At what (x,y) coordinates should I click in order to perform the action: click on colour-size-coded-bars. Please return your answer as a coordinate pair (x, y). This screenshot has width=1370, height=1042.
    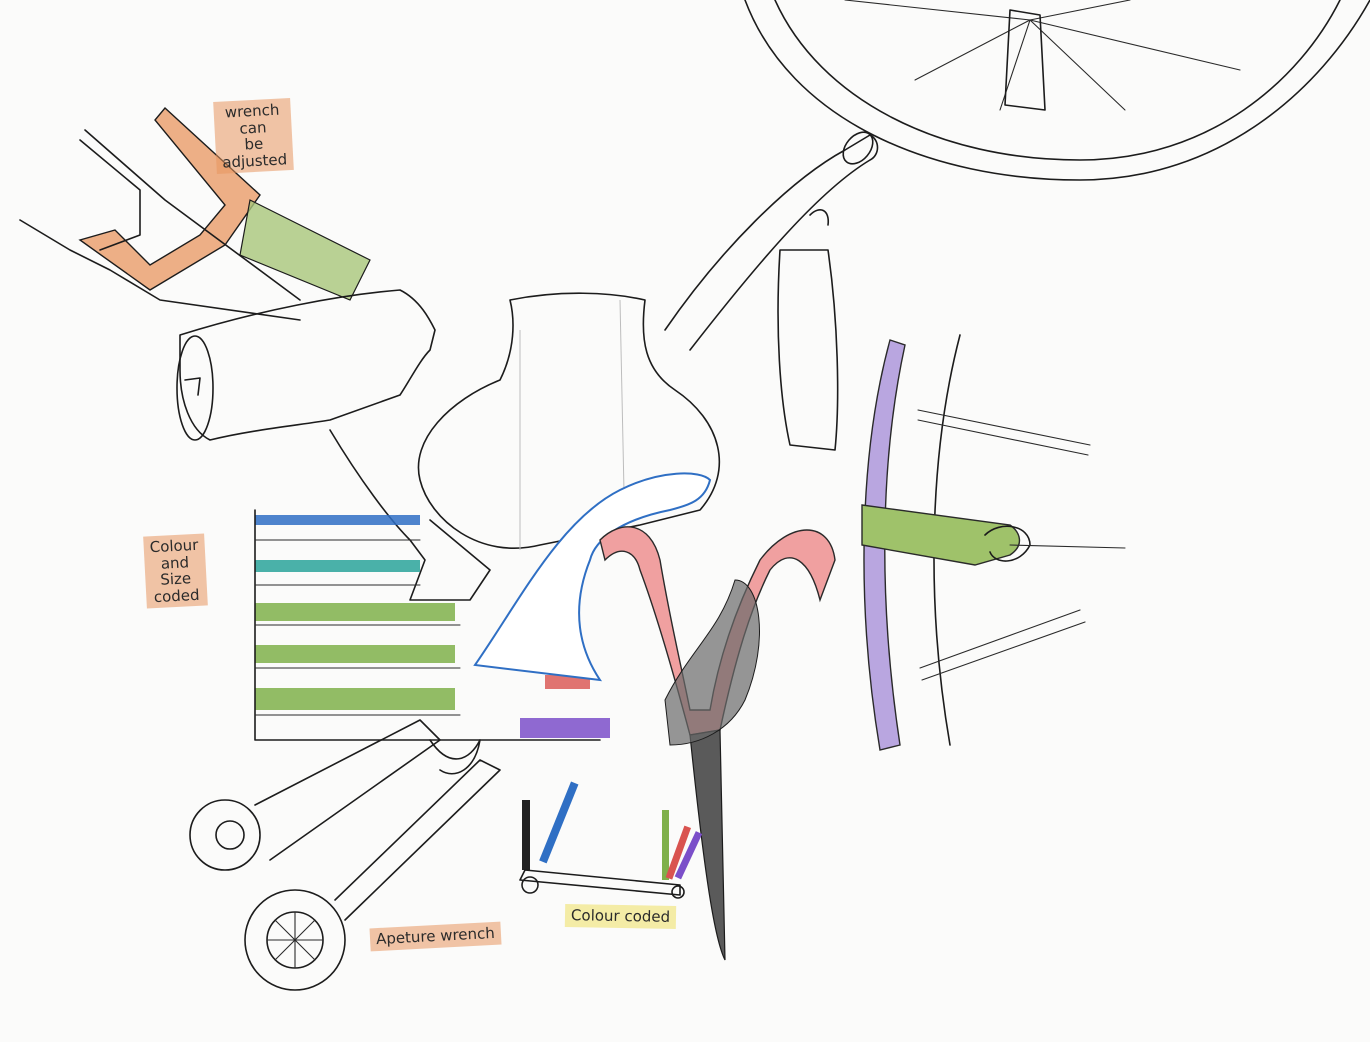
    Looking at the image, I should click on (432, 625).